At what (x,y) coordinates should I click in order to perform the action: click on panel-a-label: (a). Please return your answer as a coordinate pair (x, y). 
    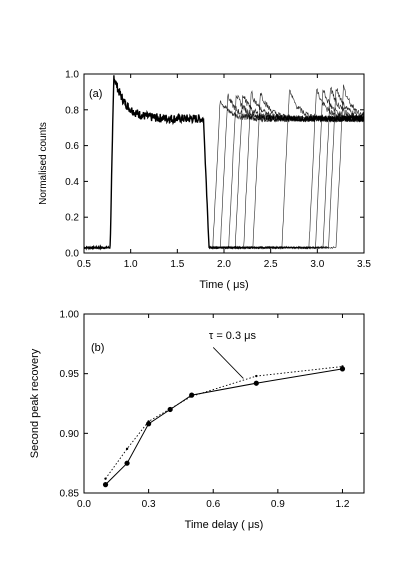
    Looking at the image, I should click on (95, 94).